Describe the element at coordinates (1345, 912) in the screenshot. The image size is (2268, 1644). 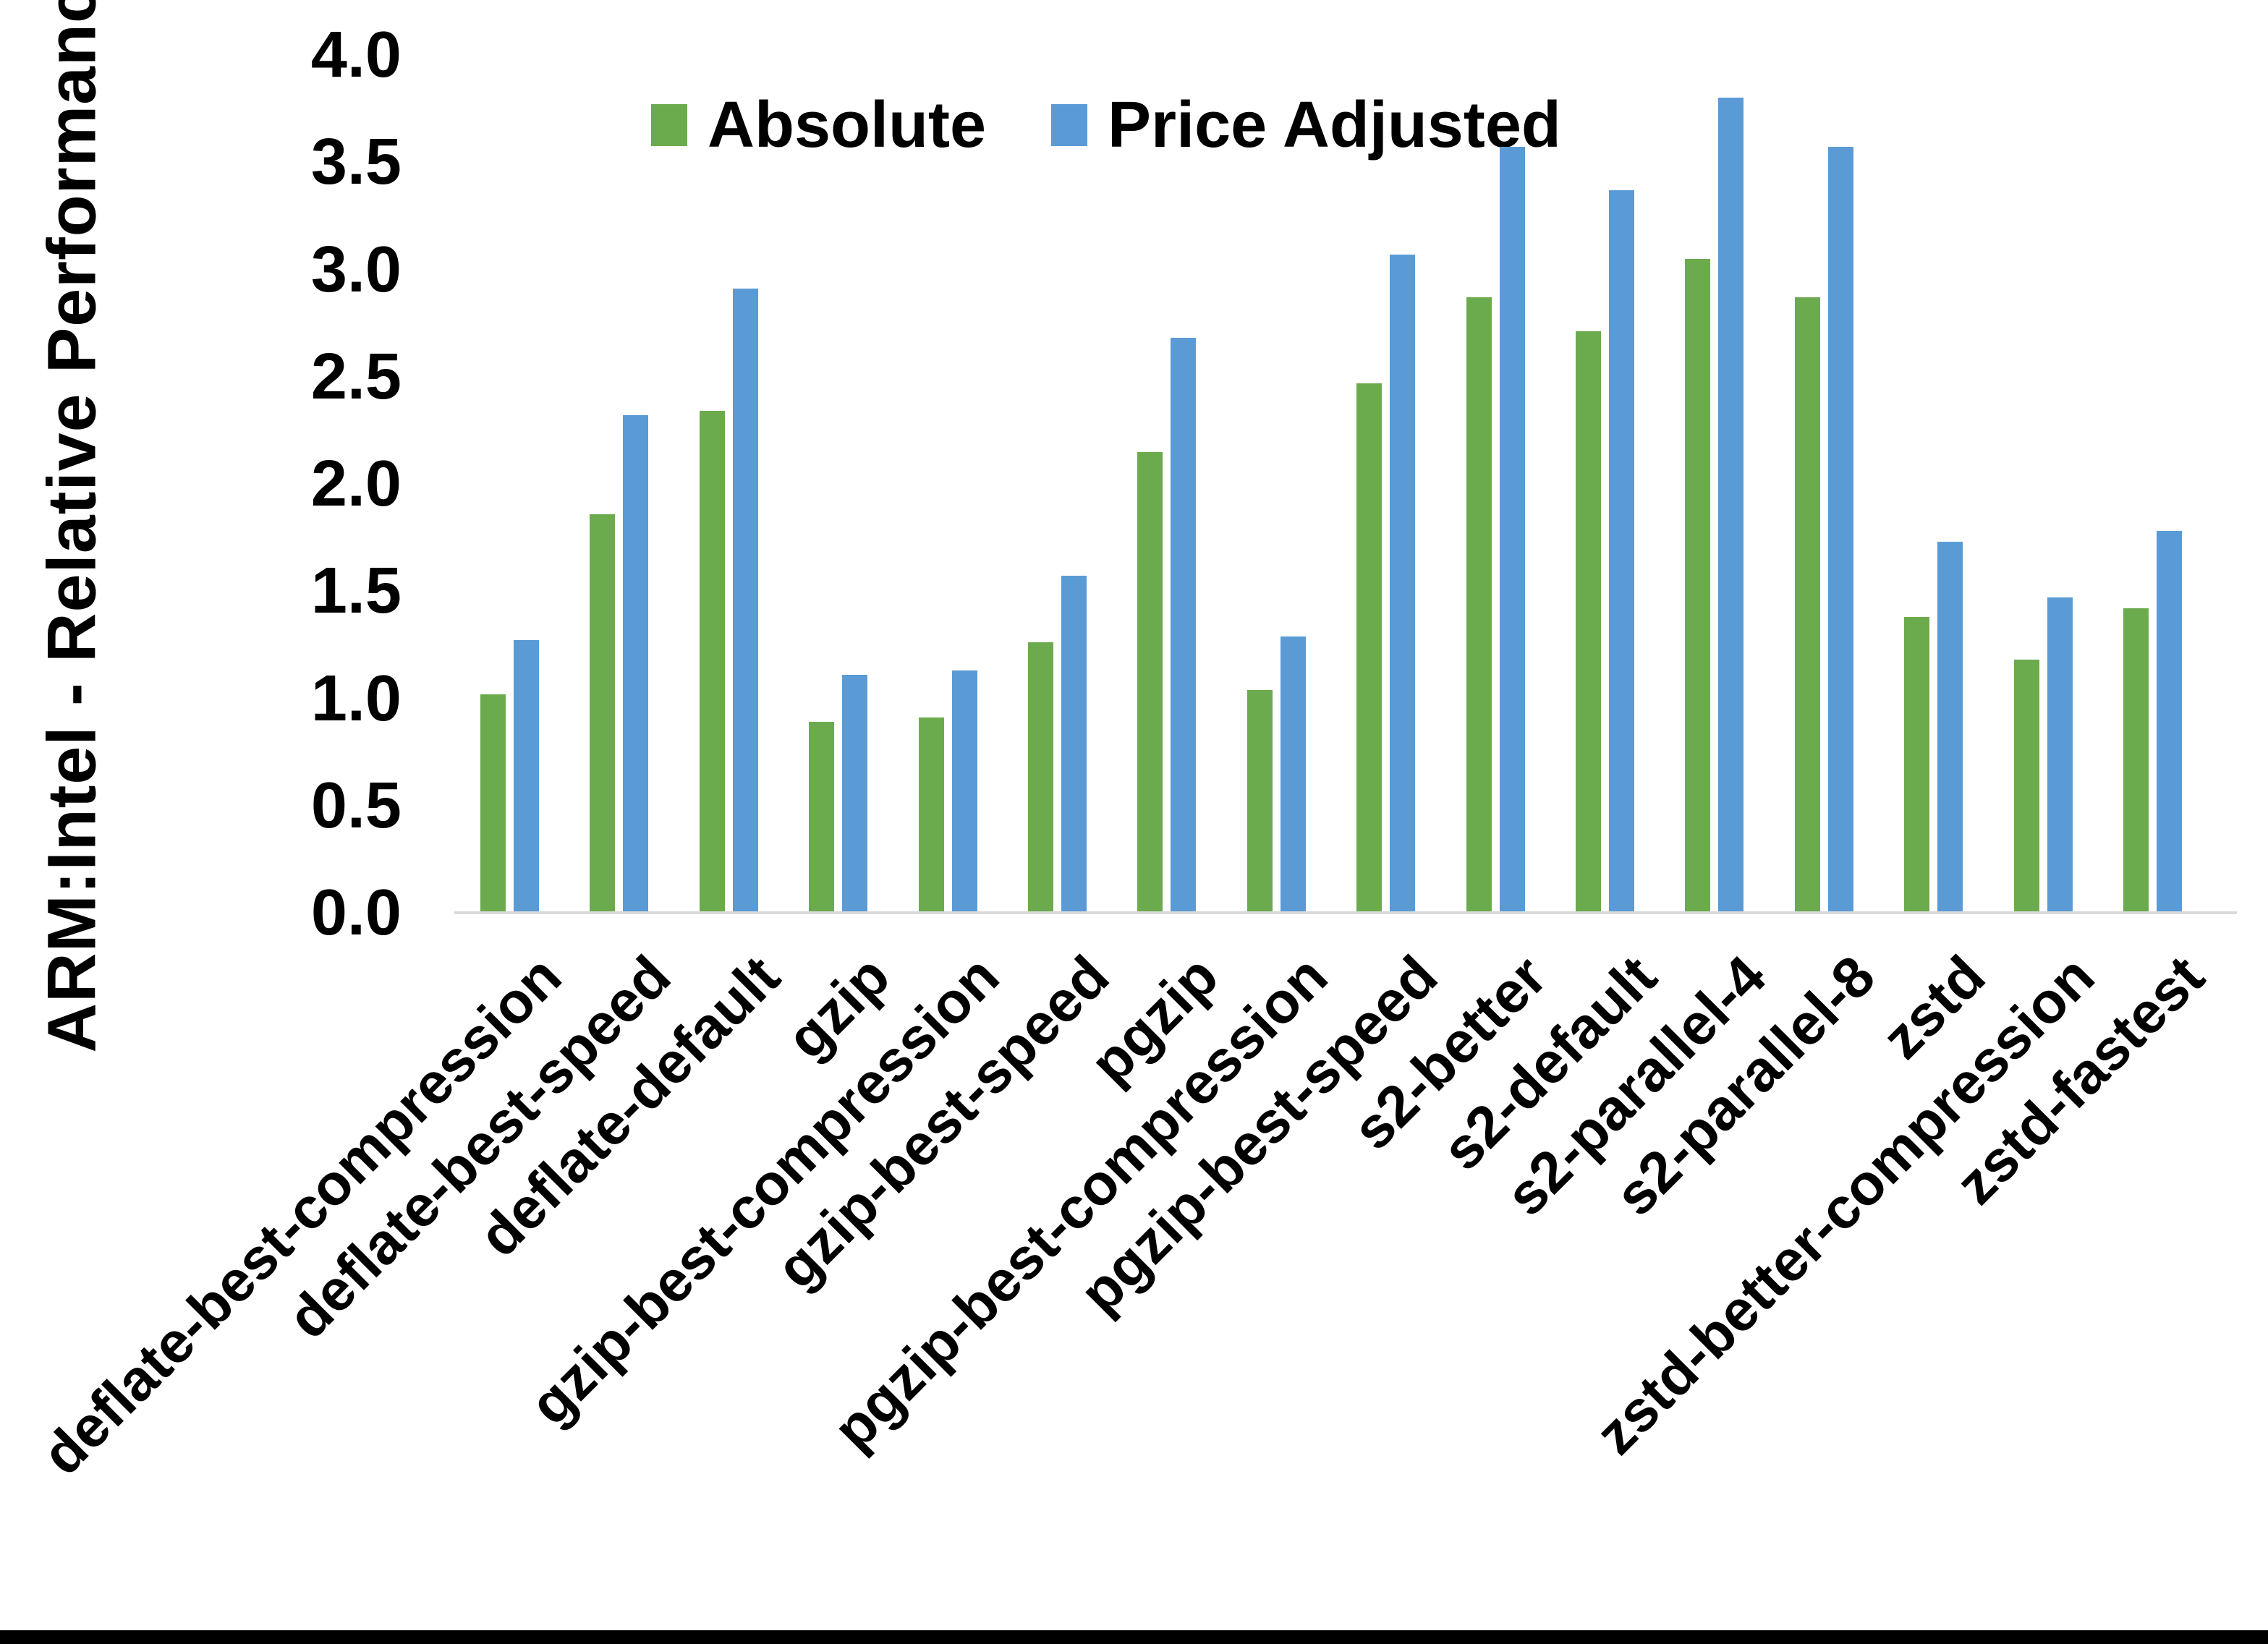
I see `x-axis-line` at that location.